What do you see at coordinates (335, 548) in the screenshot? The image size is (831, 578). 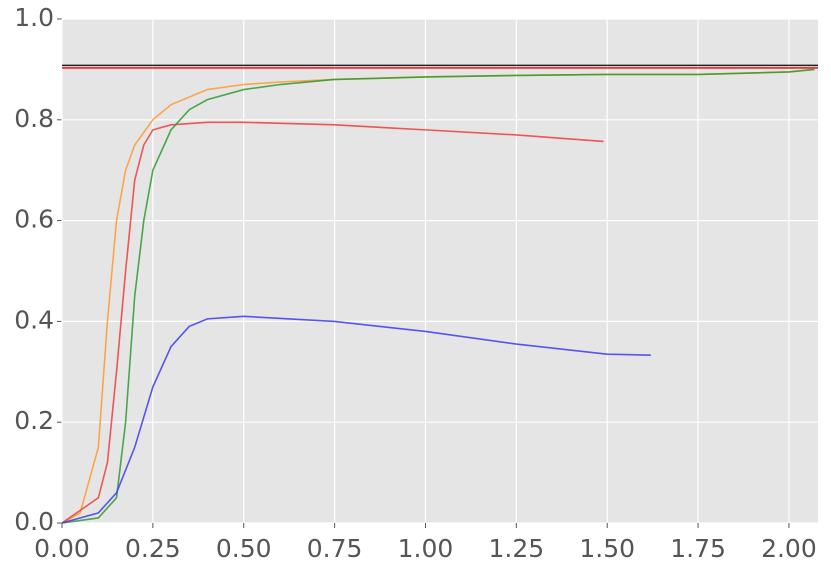 I see `x-tick-label: 0.75` at bounding box center [335, 548].